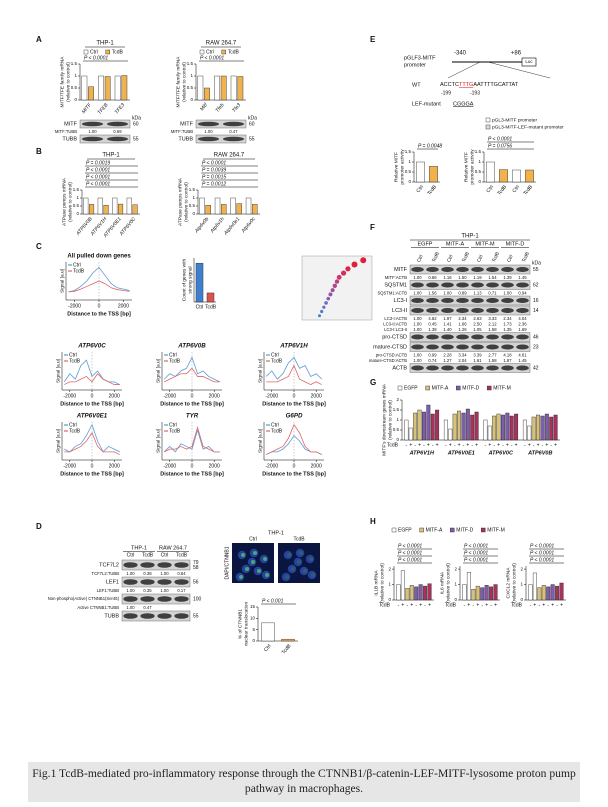 Image resolution: width=608 pixels, height=807 pixels. Describe the element at coordinates (464, 530) in the screenshot. I see `legend-label: MITF-D` at that location.